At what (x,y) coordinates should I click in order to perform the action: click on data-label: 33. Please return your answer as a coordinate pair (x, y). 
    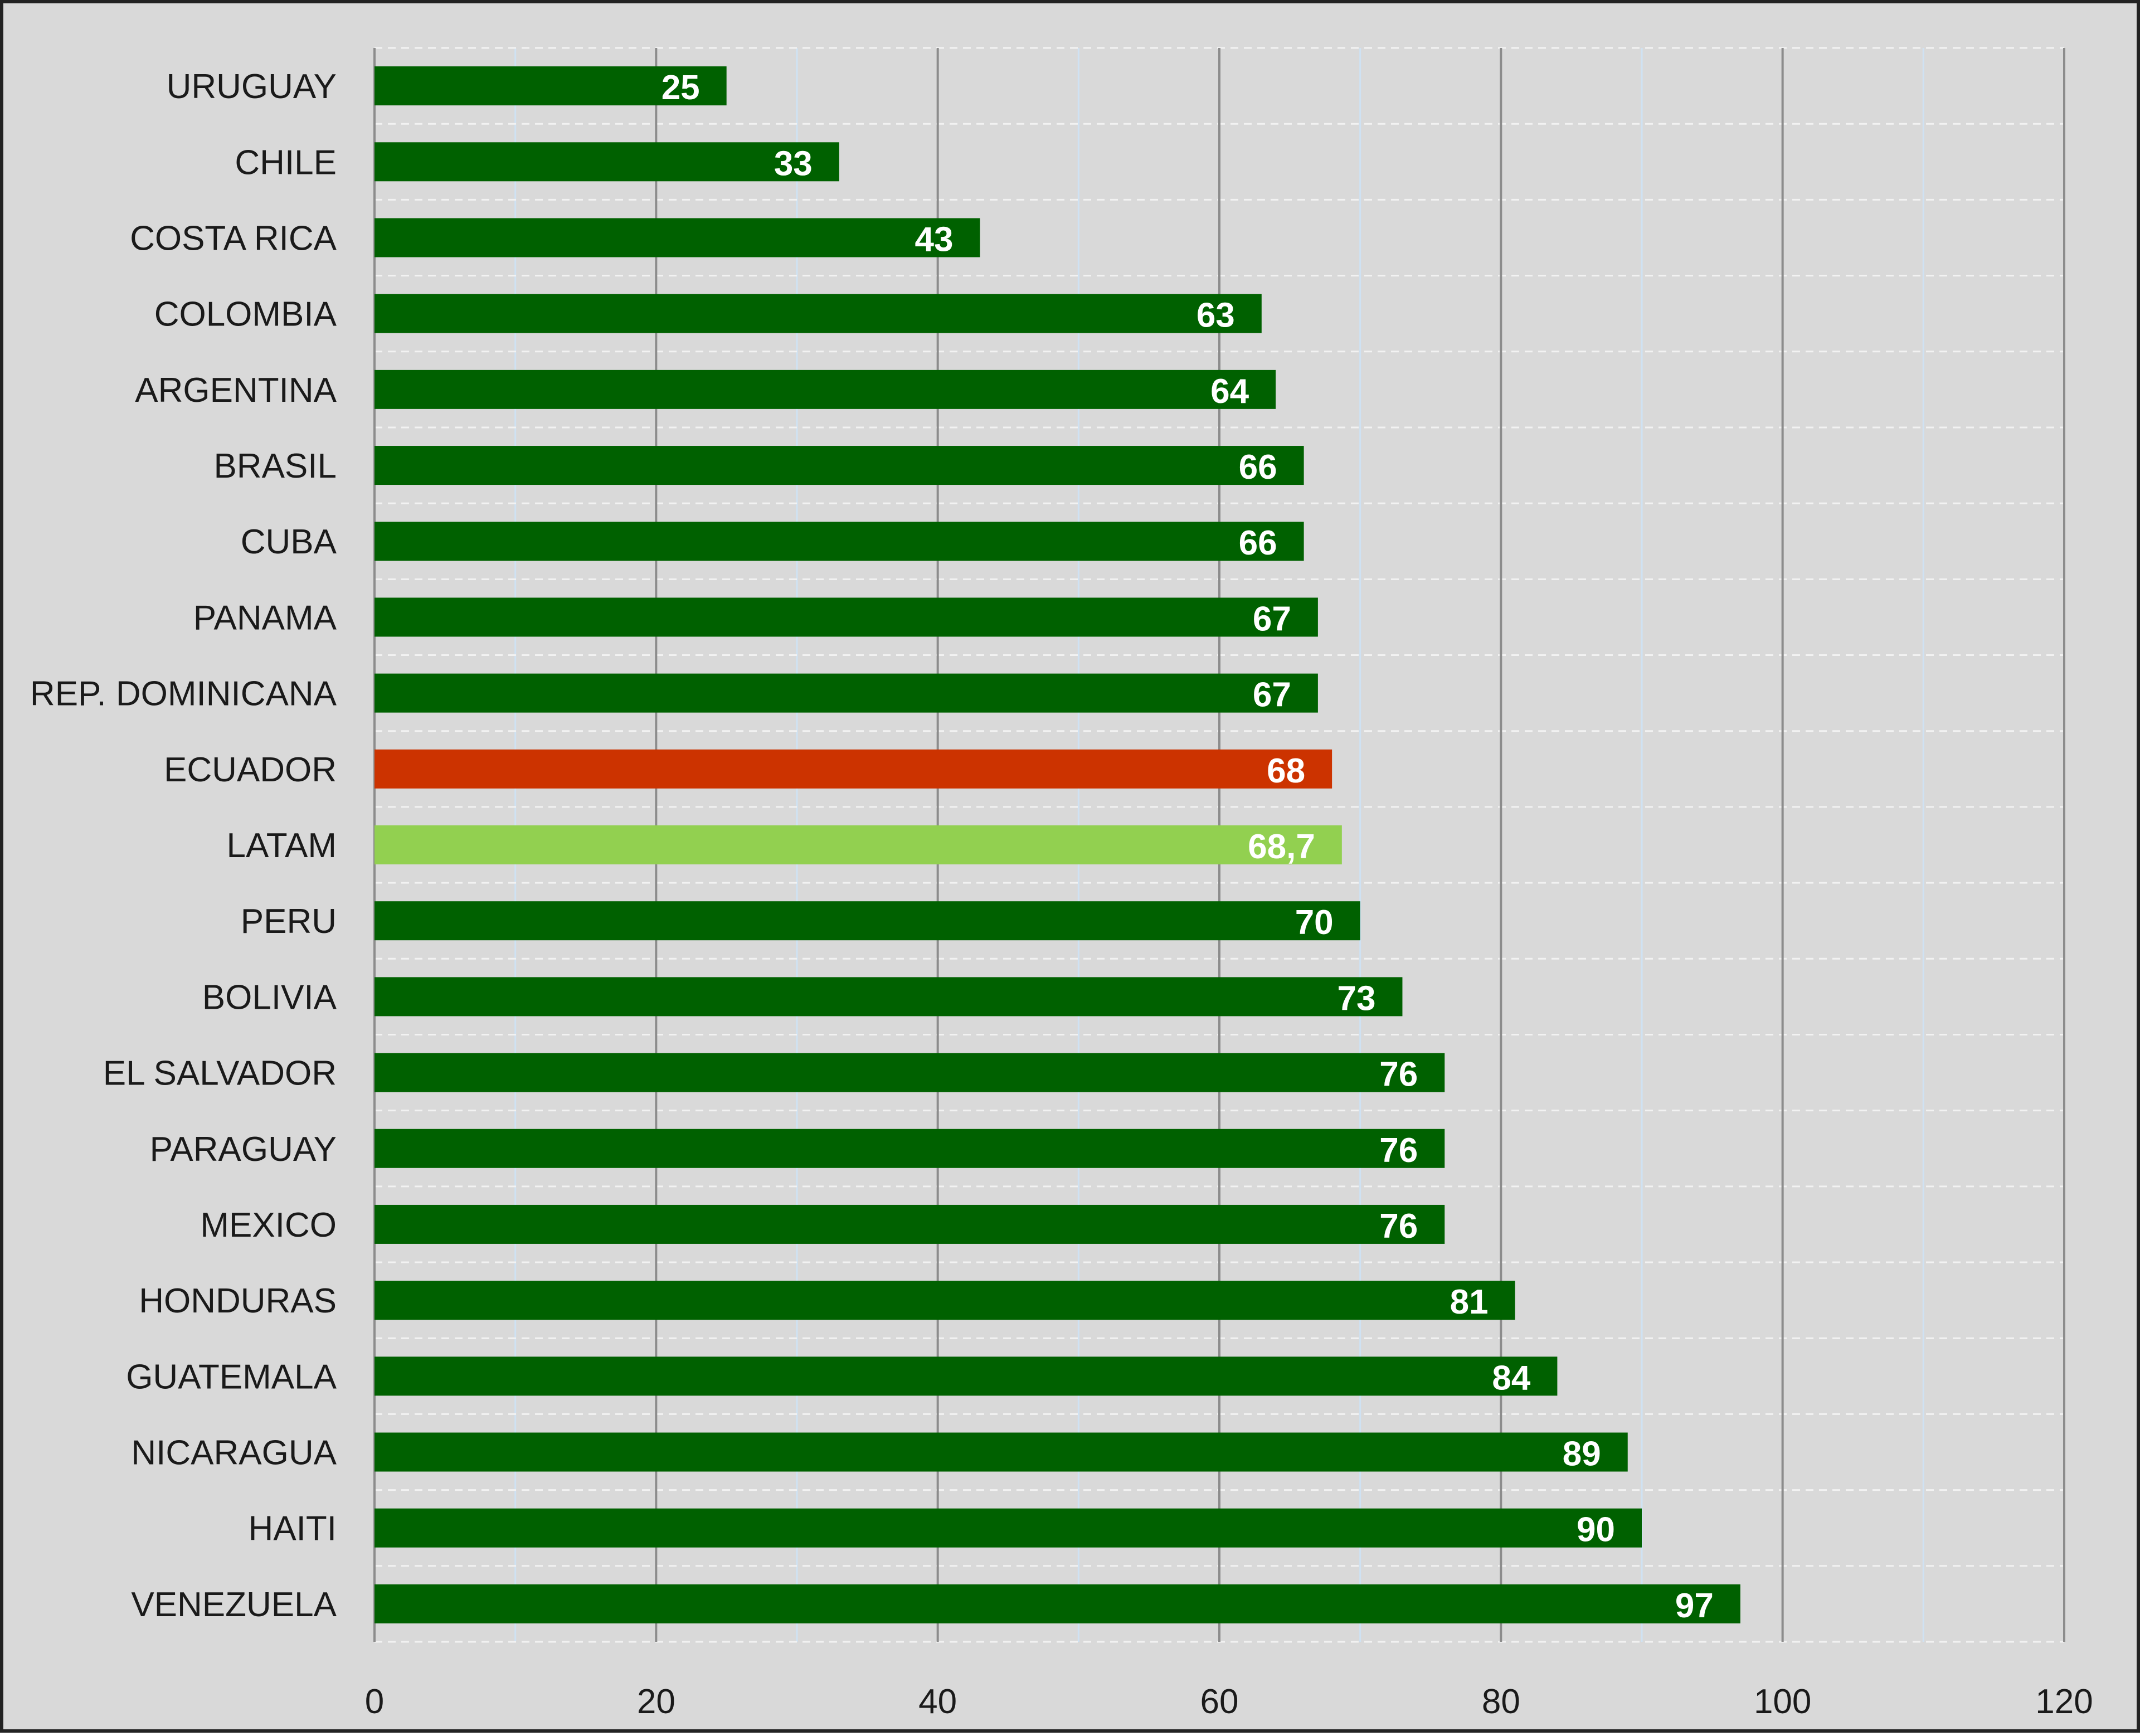
    Looking at the image, I should click on (793, 163).